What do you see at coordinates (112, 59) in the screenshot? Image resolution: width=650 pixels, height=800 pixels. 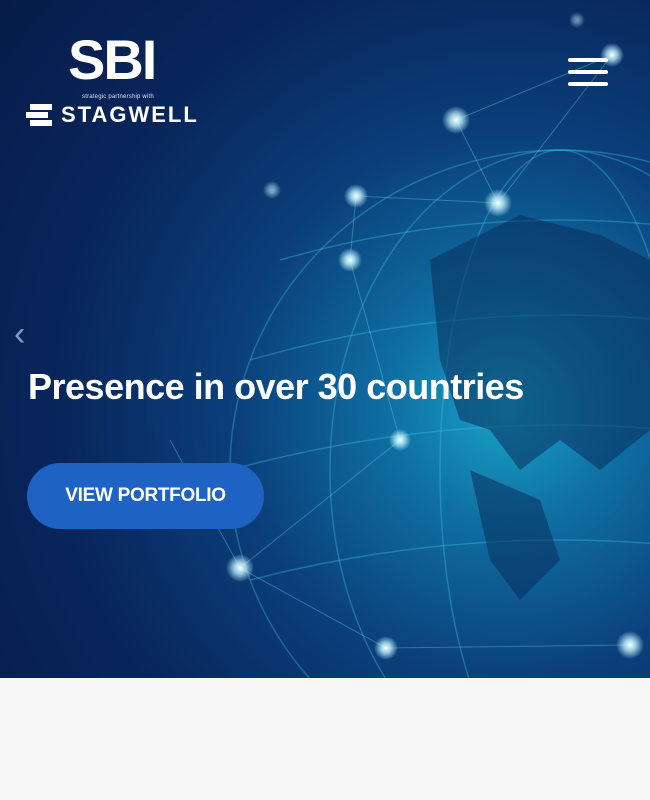 I see `logo-text-sbi: SBI` at bounding box center [112, 59].